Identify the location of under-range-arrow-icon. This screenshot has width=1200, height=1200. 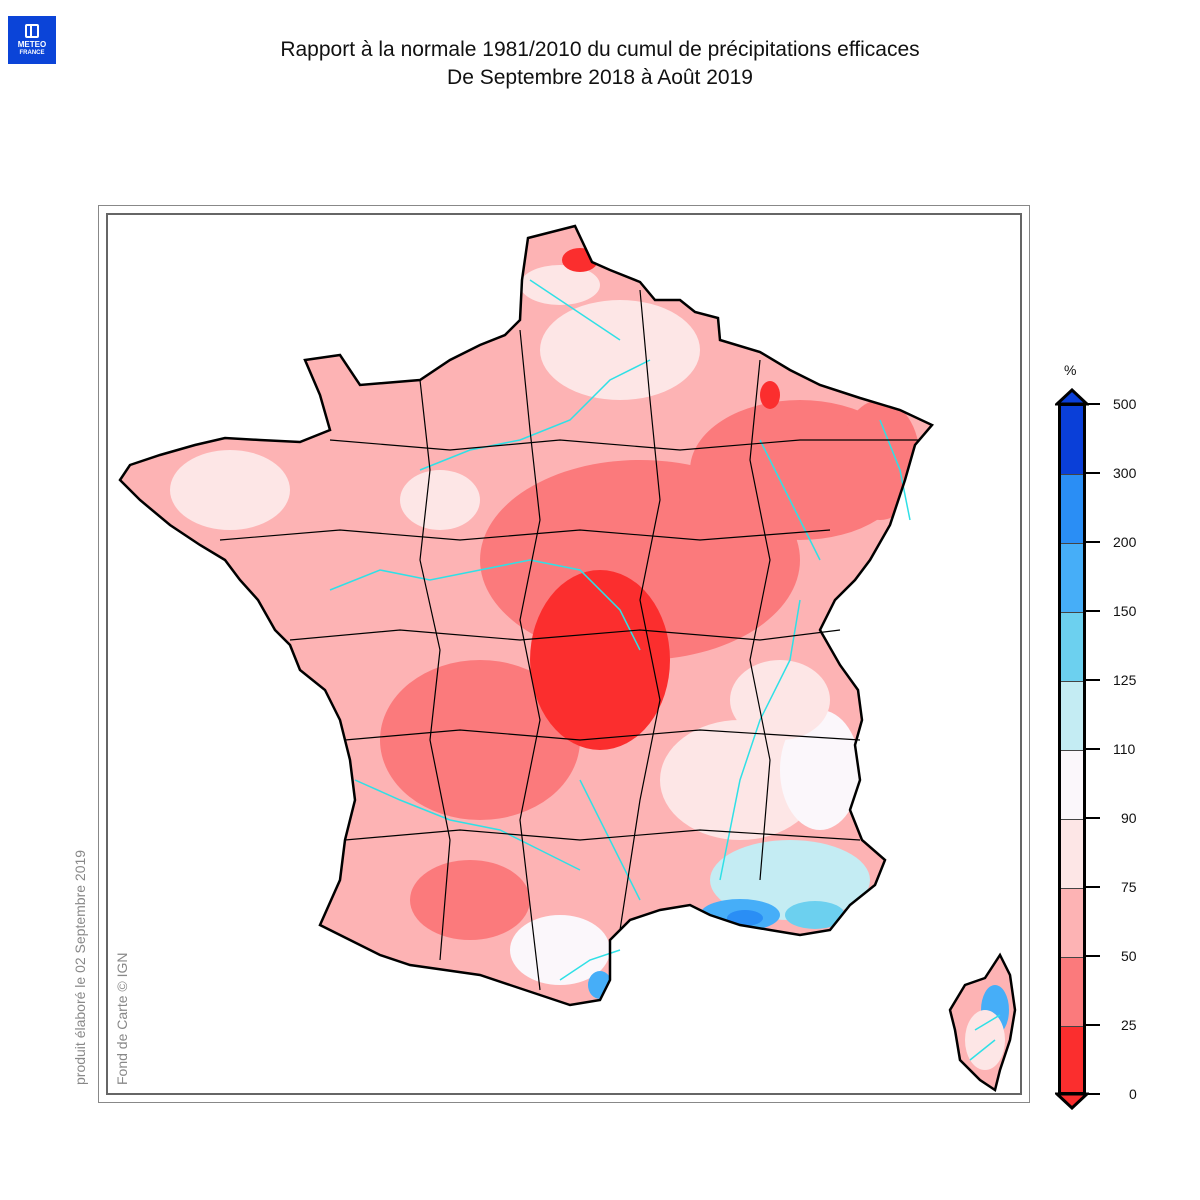
(1072, 1101).